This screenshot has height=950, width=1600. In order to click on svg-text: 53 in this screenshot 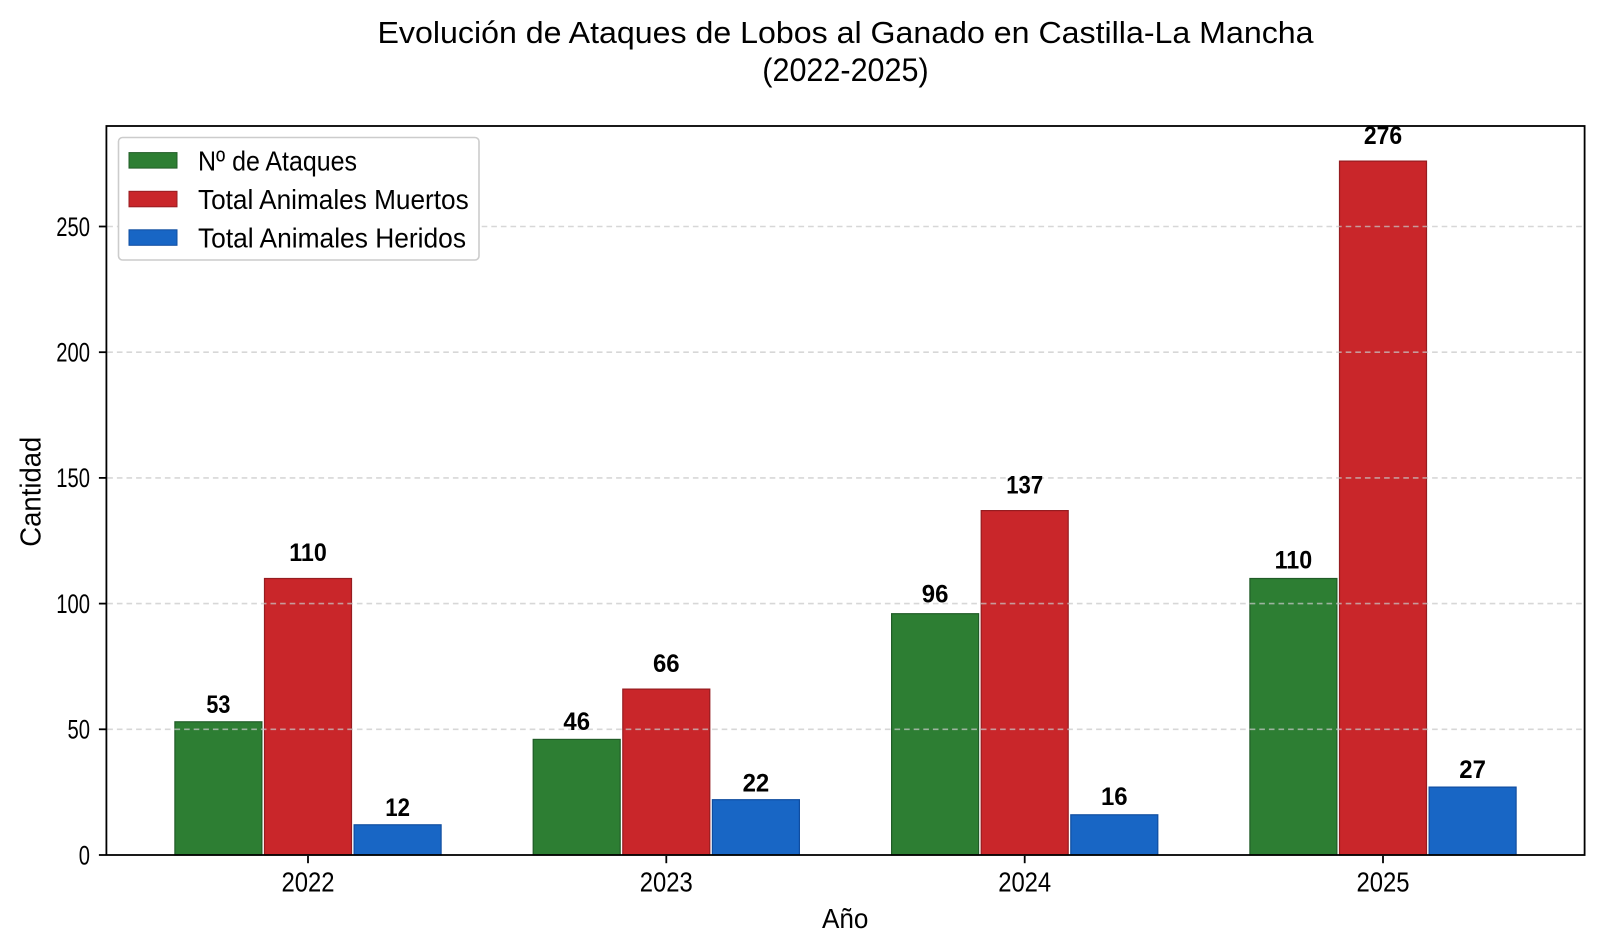, I will do `click(218, 705)`.